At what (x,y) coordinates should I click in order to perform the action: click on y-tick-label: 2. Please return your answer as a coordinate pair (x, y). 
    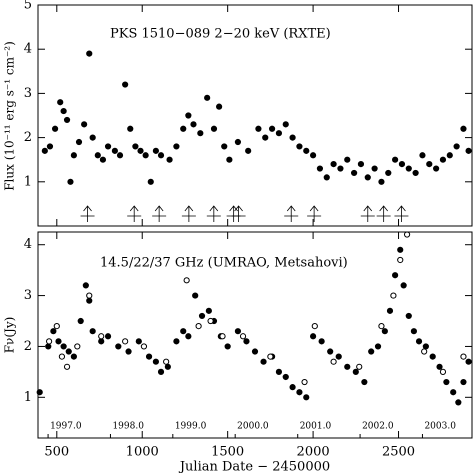
    Looking at the image, I should click on (28, 346).